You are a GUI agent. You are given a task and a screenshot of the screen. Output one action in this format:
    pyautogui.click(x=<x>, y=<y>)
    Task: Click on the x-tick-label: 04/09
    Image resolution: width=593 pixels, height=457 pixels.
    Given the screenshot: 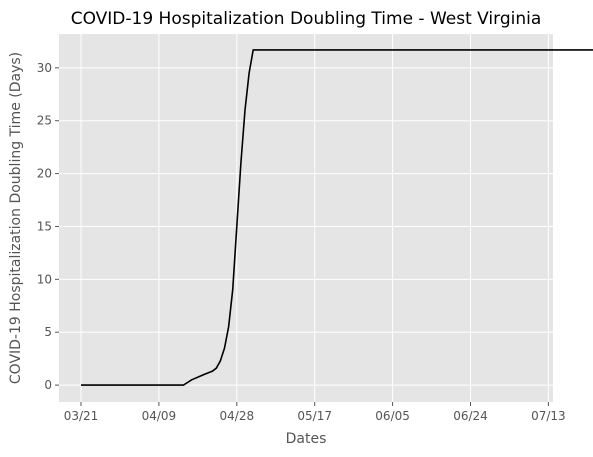 What is the action you would take?
    pyautogui.click(x=159, y=416)
    